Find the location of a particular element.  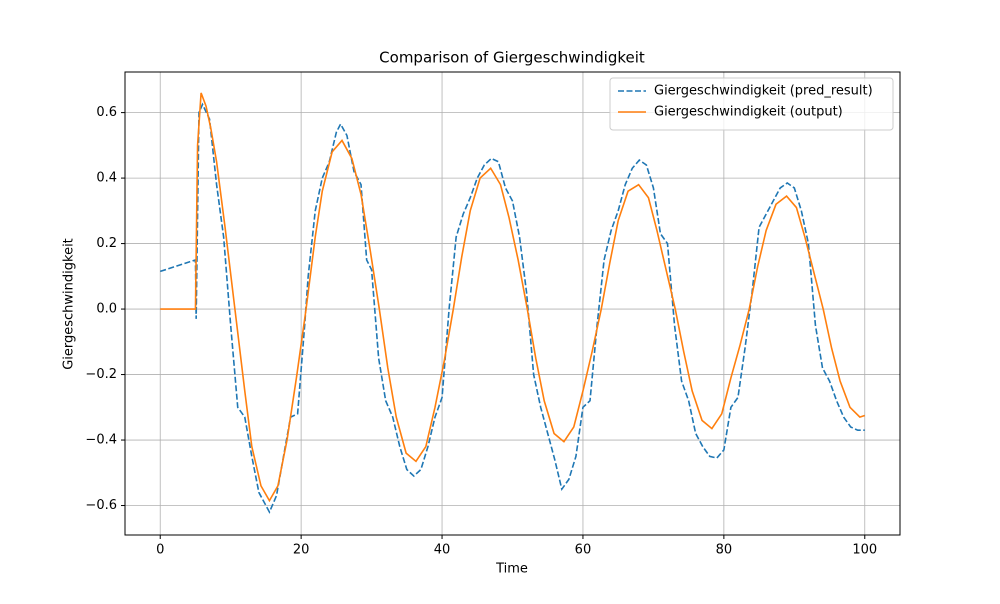

y-tick-label: −0.2 is located at coordinates (101, 374).